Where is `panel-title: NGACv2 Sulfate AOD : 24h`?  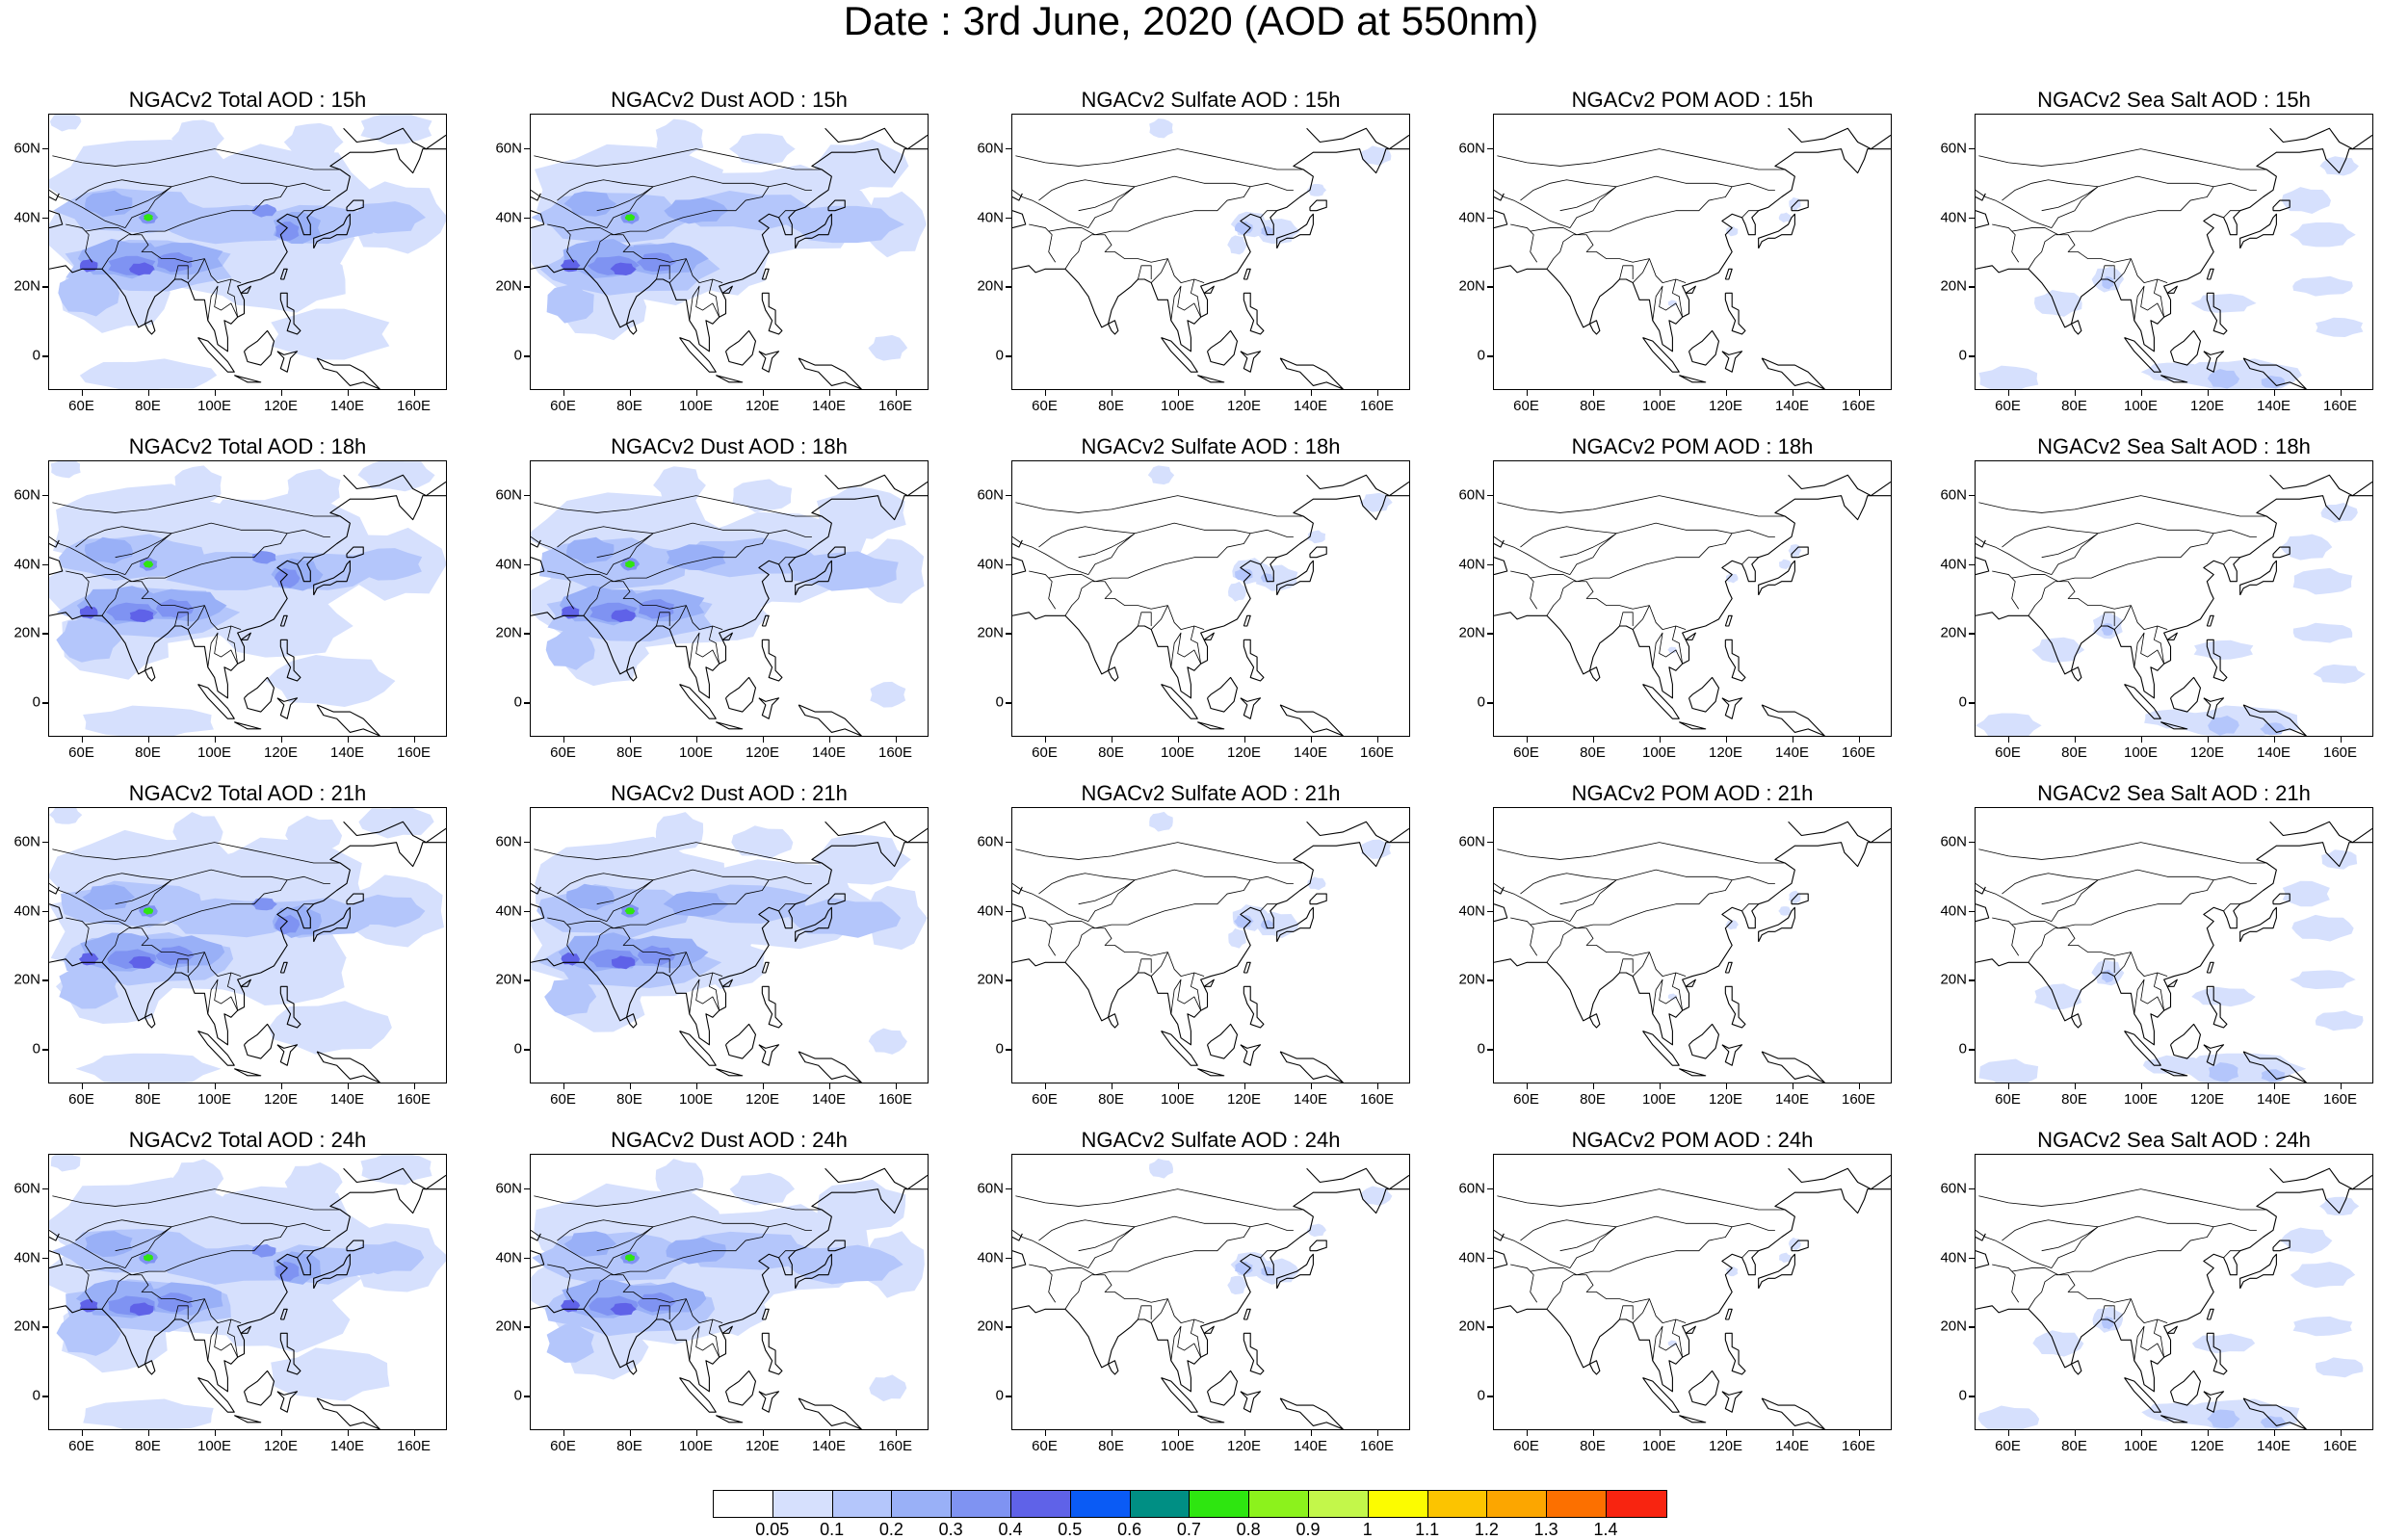 panel-title: NGACv2 Sulfate AOD : 24h is located at coordinates (1211, 1140).